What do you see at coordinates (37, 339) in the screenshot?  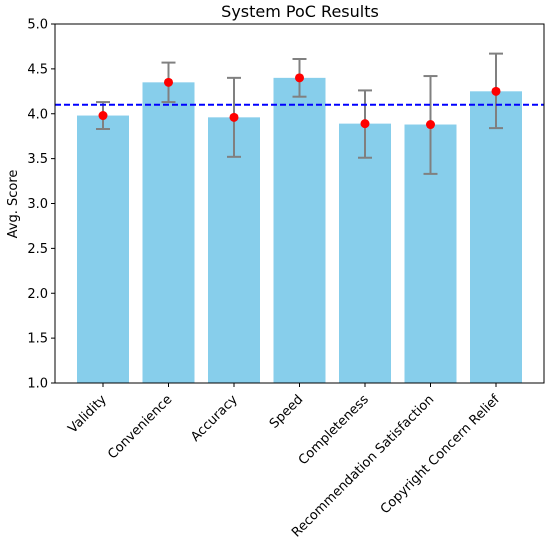 I see `y-tick-label: 1.5` at bounding box center [37, 339].